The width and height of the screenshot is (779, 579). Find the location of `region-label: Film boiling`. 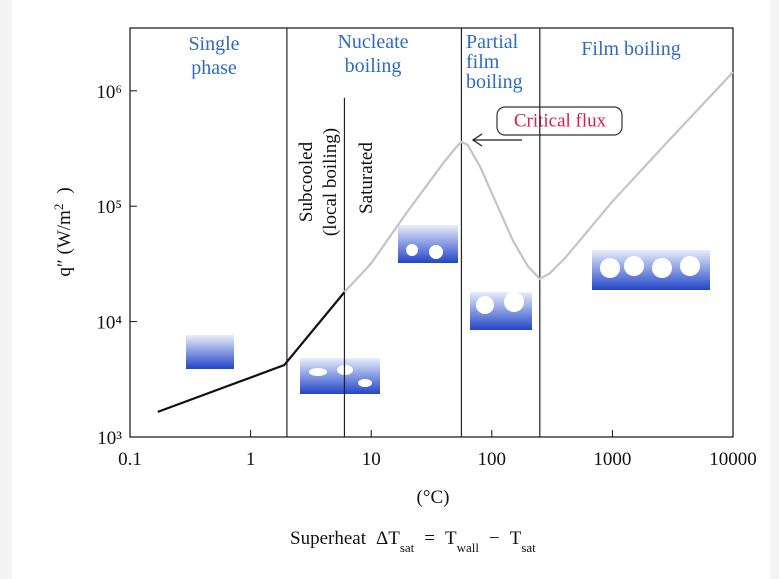

region-label: Film boiling is located at coordinates (630, 49).